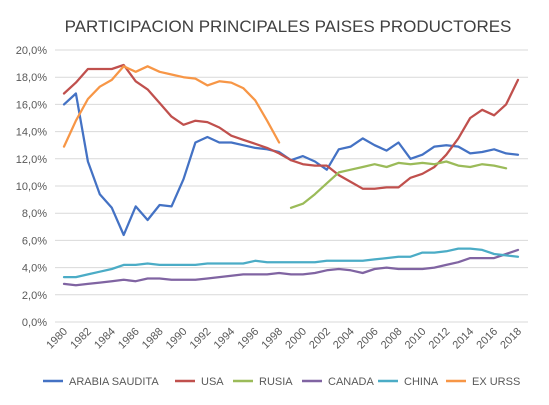  Describe the element at coordinates (276, 382) in the screenshot. I see `legend-label-rusia: RUSIA` at that location.